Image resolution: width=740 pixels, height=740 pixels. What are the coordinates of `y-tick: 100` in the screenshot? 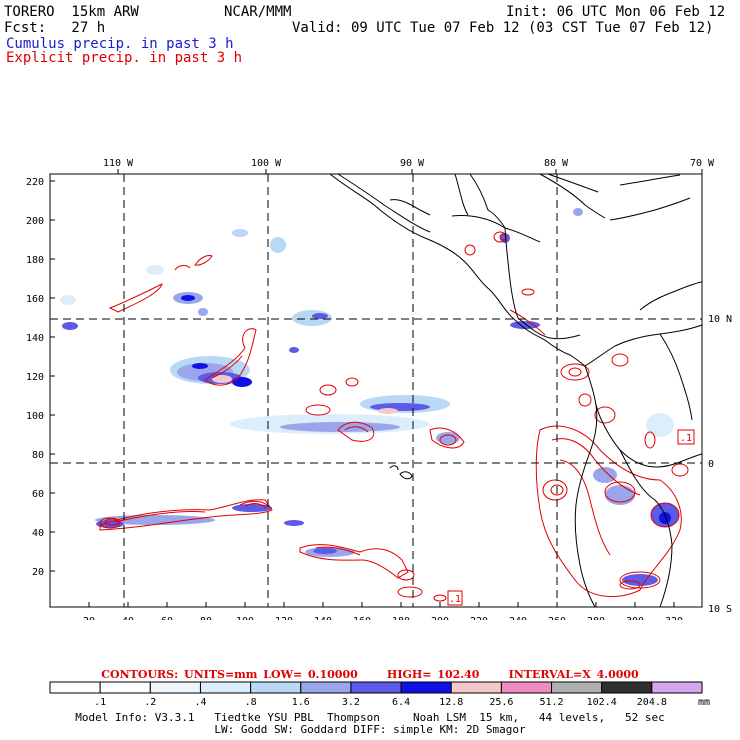 It's located at (35, 416).